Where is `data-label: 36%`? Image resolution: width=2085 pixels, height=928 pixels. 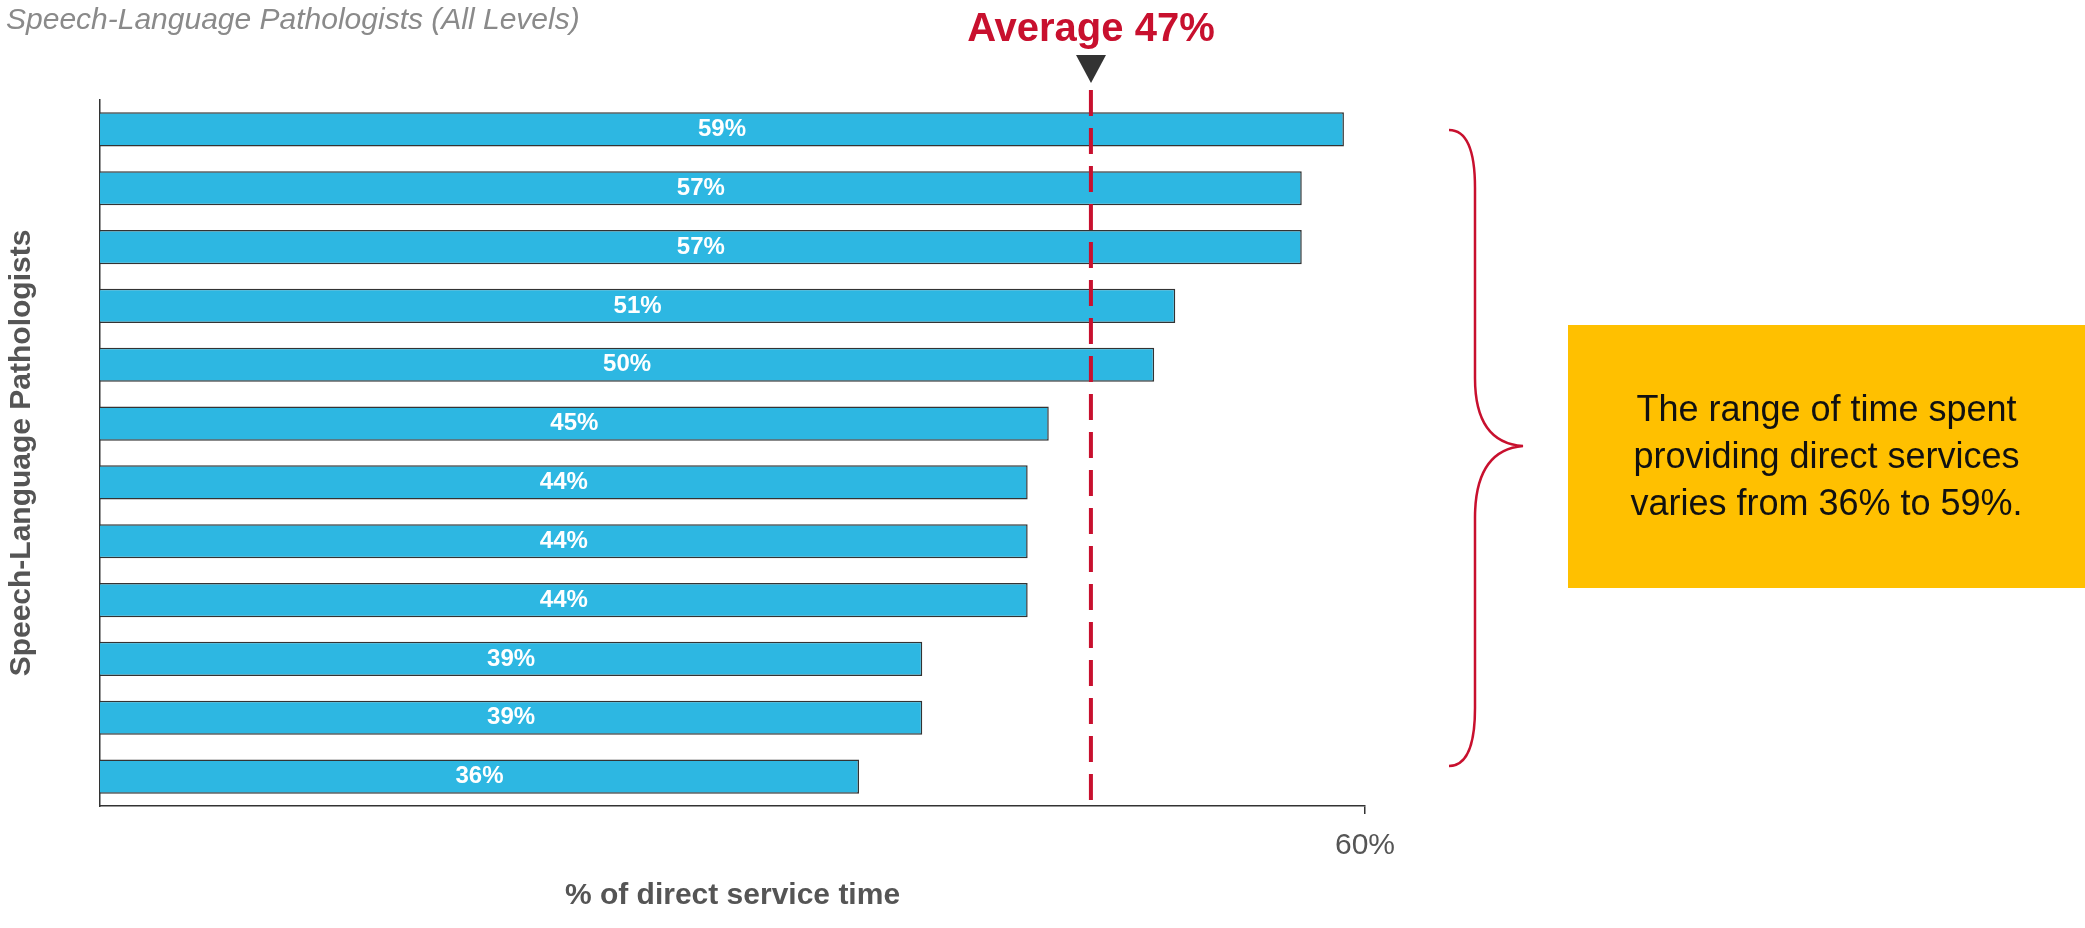
data-label: 36% is located at coordinates (479, 775).